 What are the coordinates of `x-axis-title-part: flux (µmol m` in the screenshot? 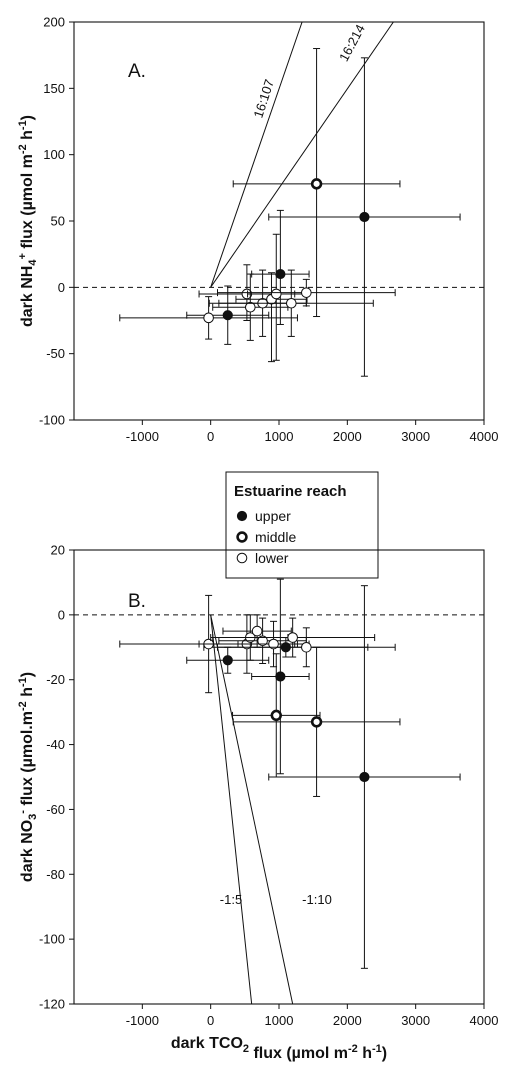 It's located at (298, 1053).